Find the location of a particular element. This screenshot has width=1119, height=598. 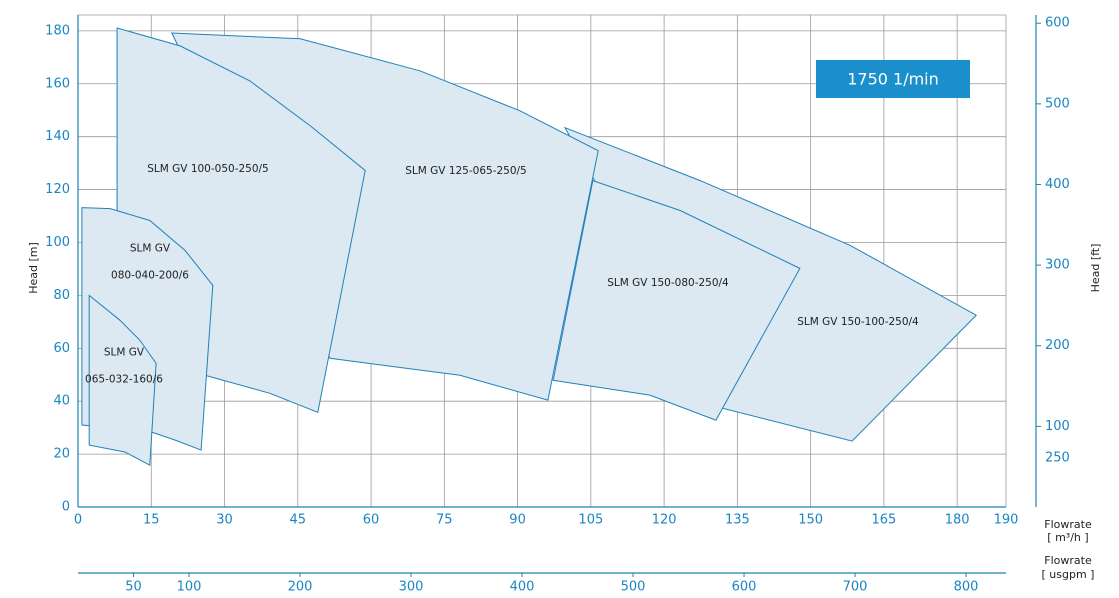

x-tick-label: 120 is located at coordinates (664, 520).